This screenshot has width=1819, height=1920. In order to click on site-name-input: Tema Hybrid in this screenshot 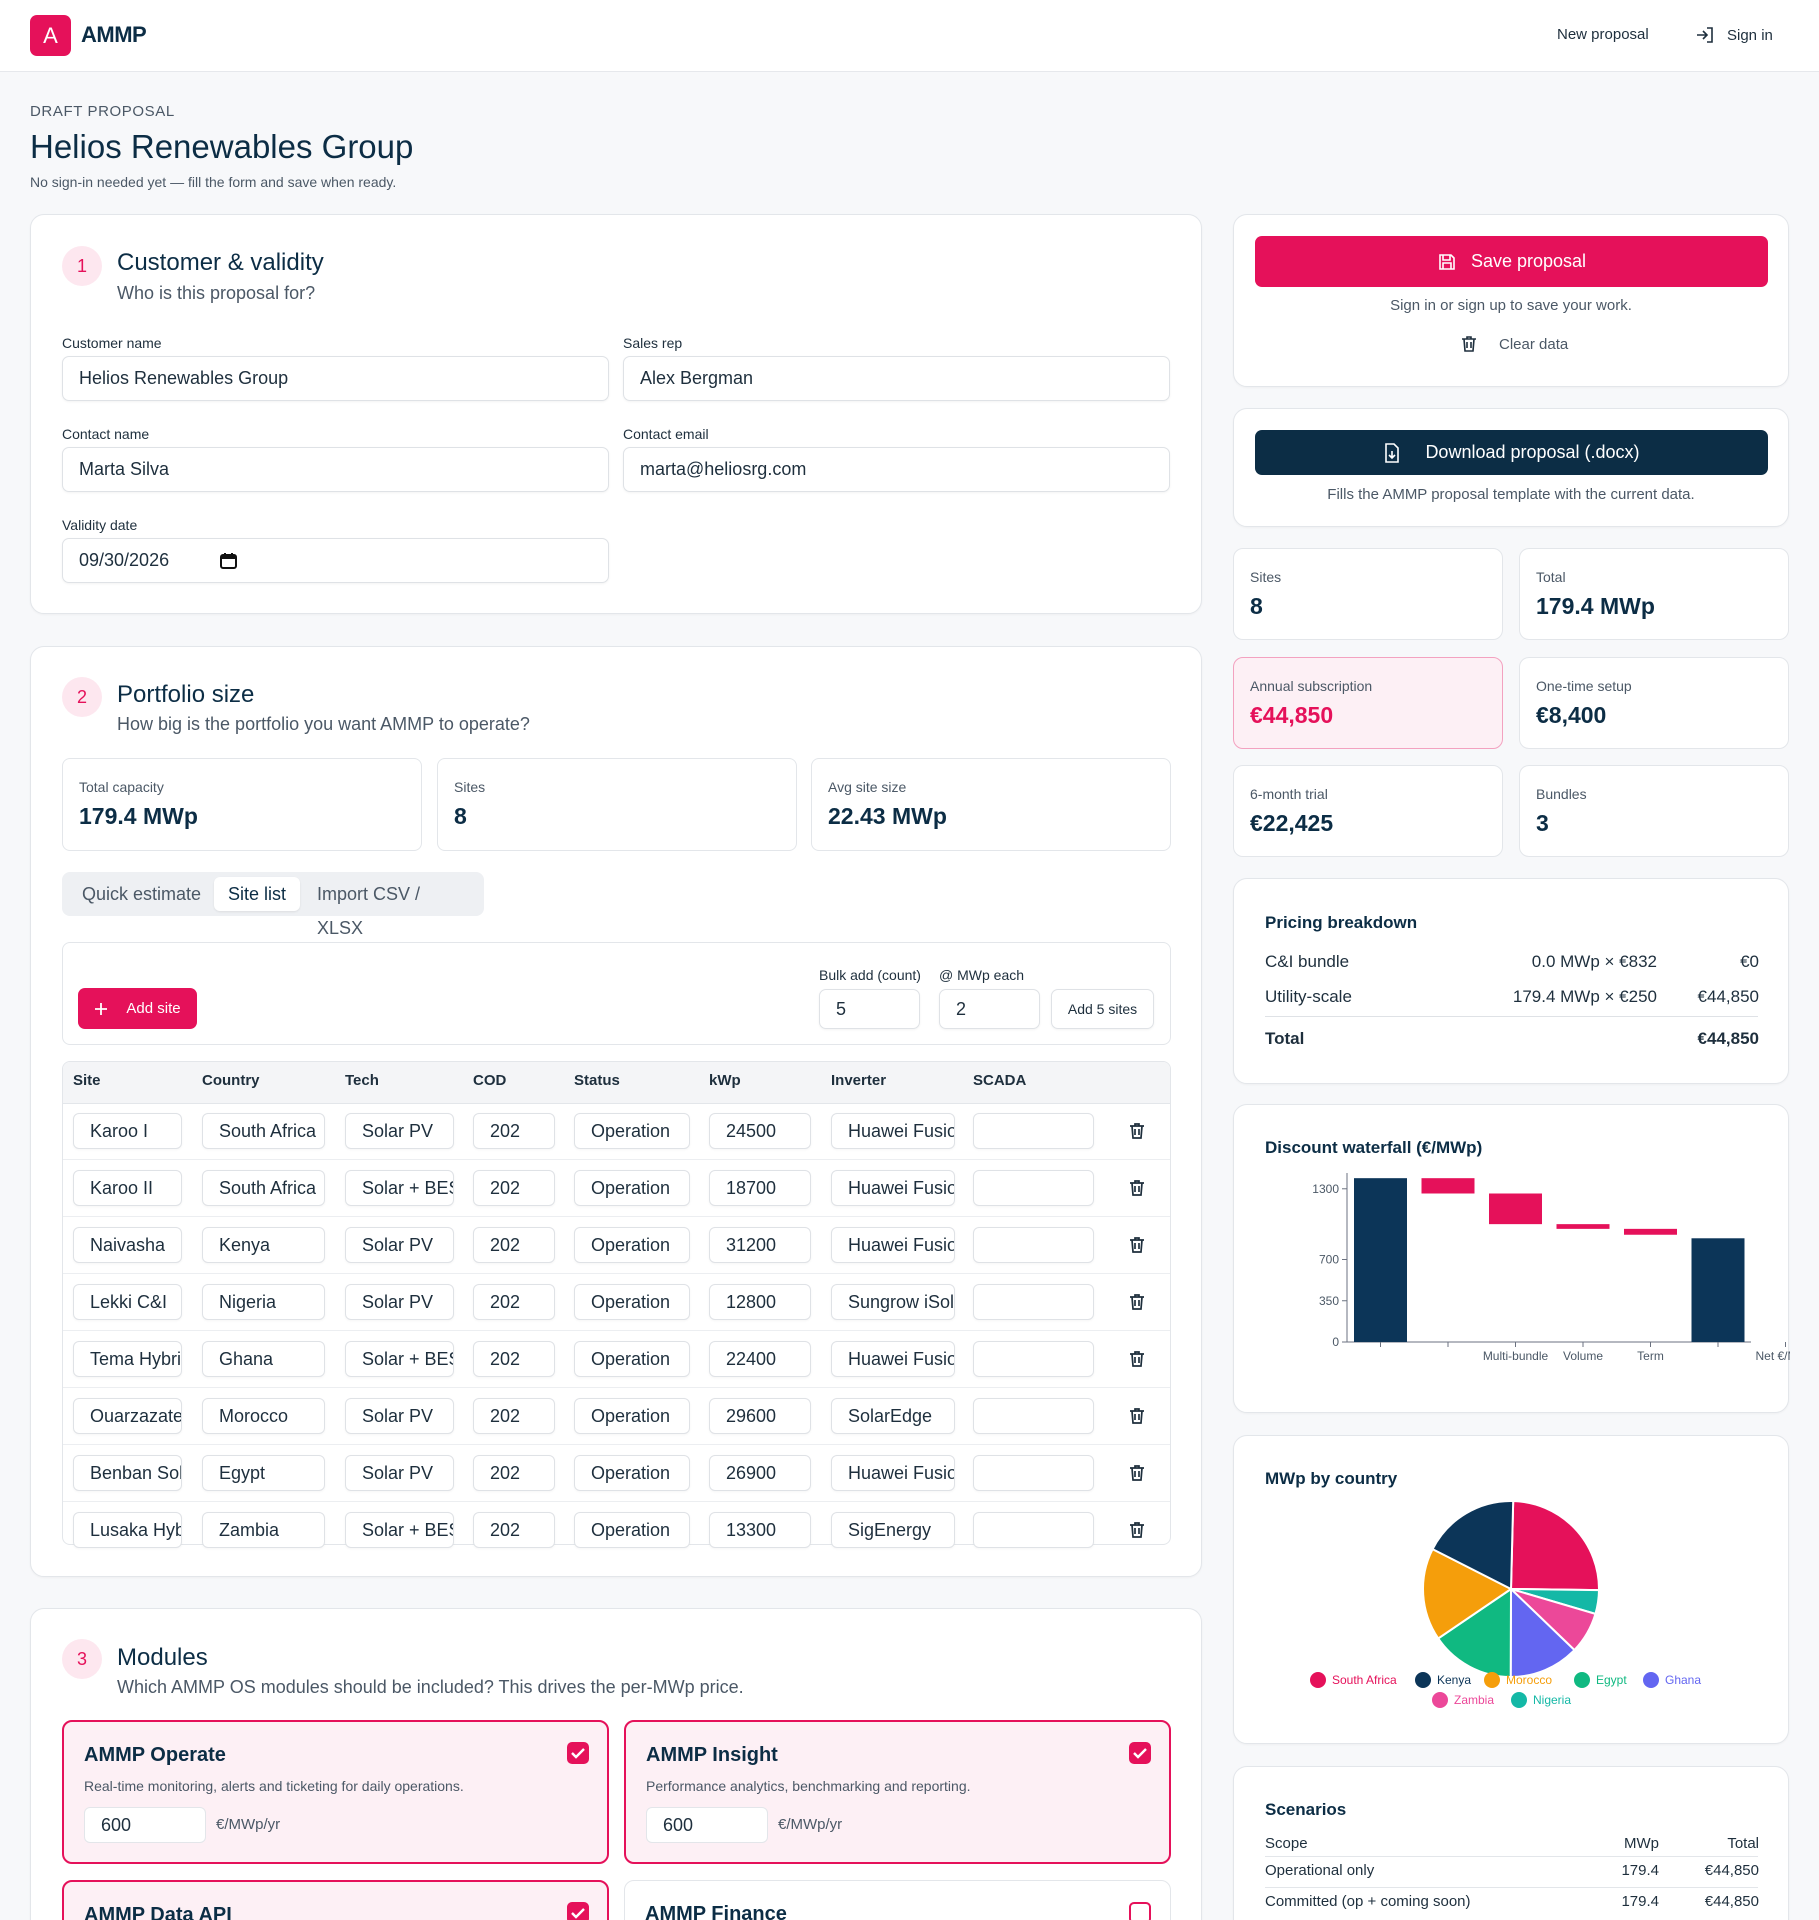, I will do `click(127, 1359)`.